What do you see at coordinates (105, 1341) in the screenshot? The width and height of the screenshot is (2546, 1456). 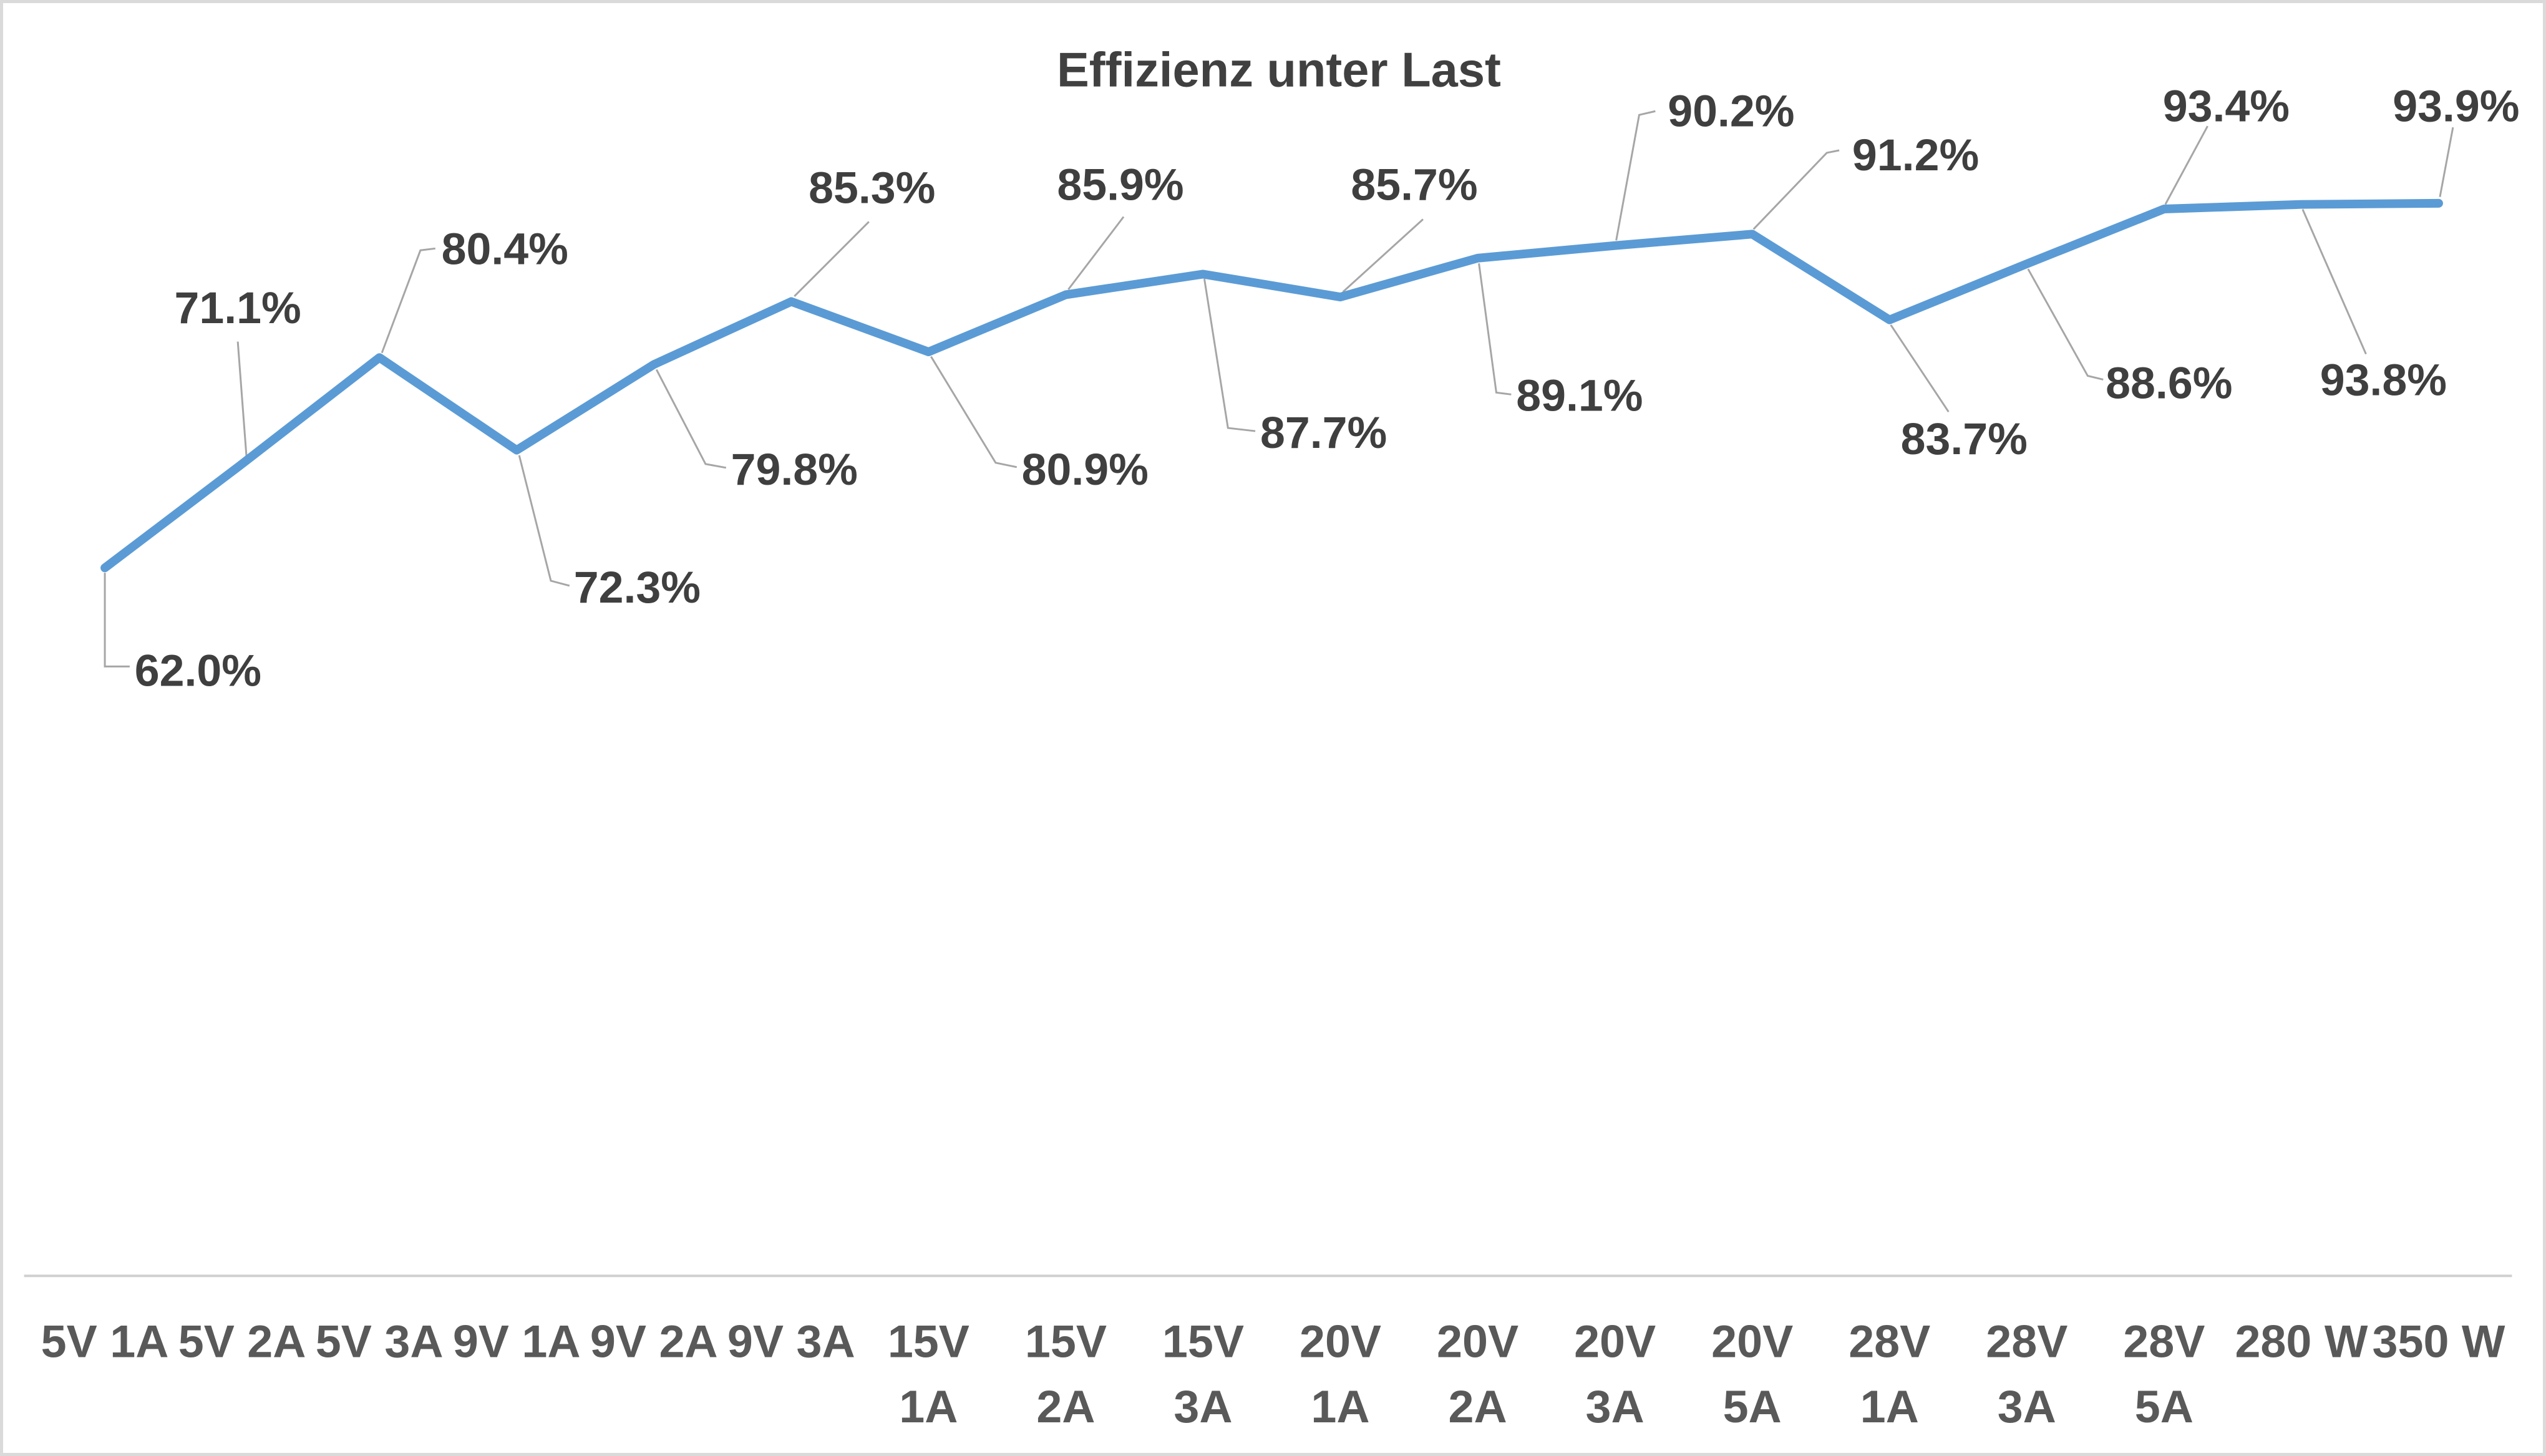 I see `category-label-5V-1A: 5V 1A` at bounding box center [105, 1341].